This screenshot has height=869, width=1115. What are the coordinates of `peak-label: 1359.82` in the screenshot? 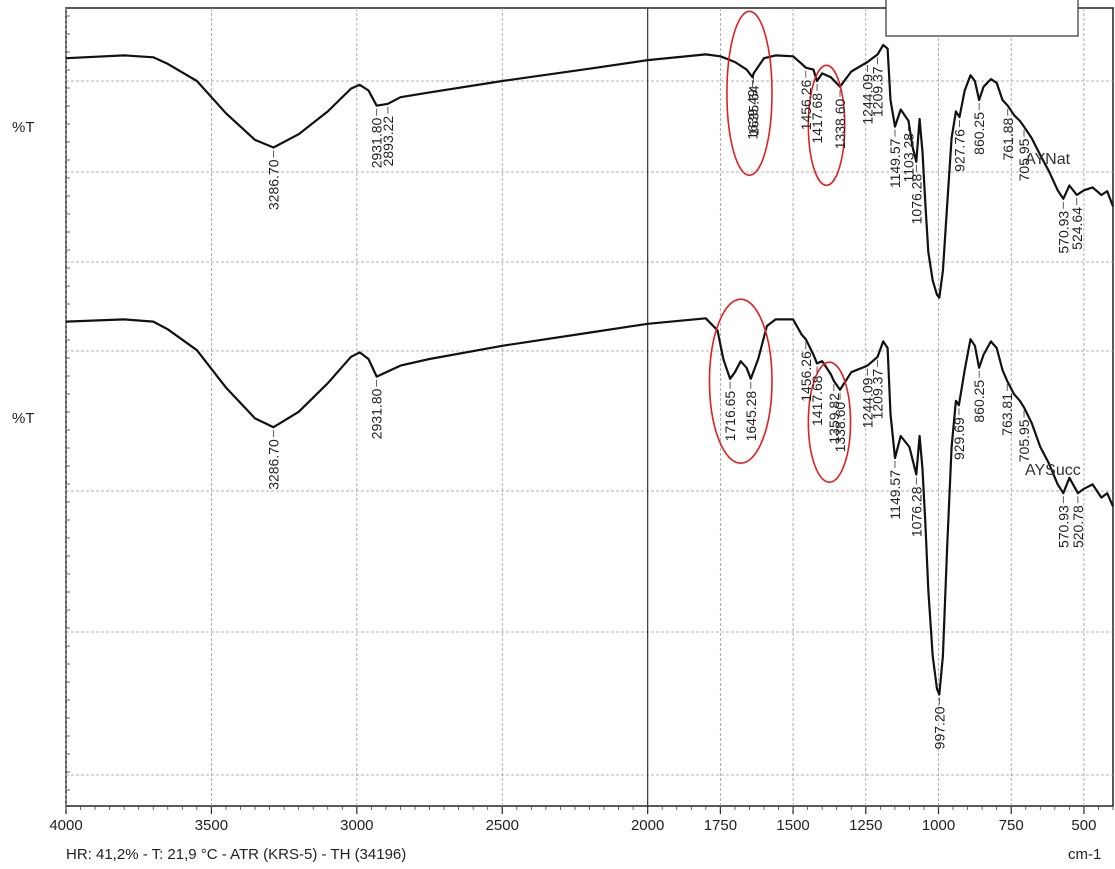 It's located at (834, 418).